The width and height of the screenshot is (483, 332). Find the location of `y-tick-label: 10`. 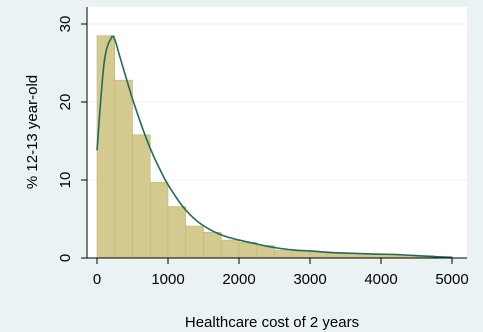

y-tick-label: 10 is located at coordinates (65, 180).